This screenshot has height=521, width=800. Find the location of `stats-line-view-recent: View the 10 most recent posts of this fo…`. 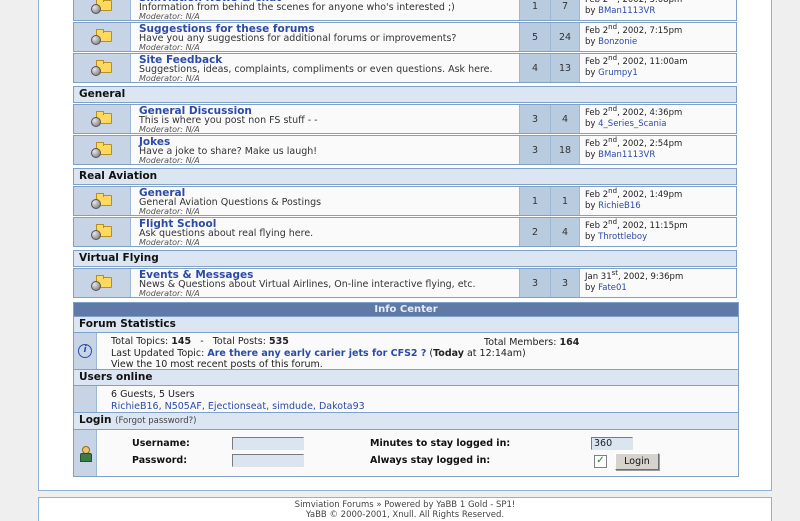

stats-line-view-recent: View the 10 most recent posts of this fo… is located at coordinates (217, 364).